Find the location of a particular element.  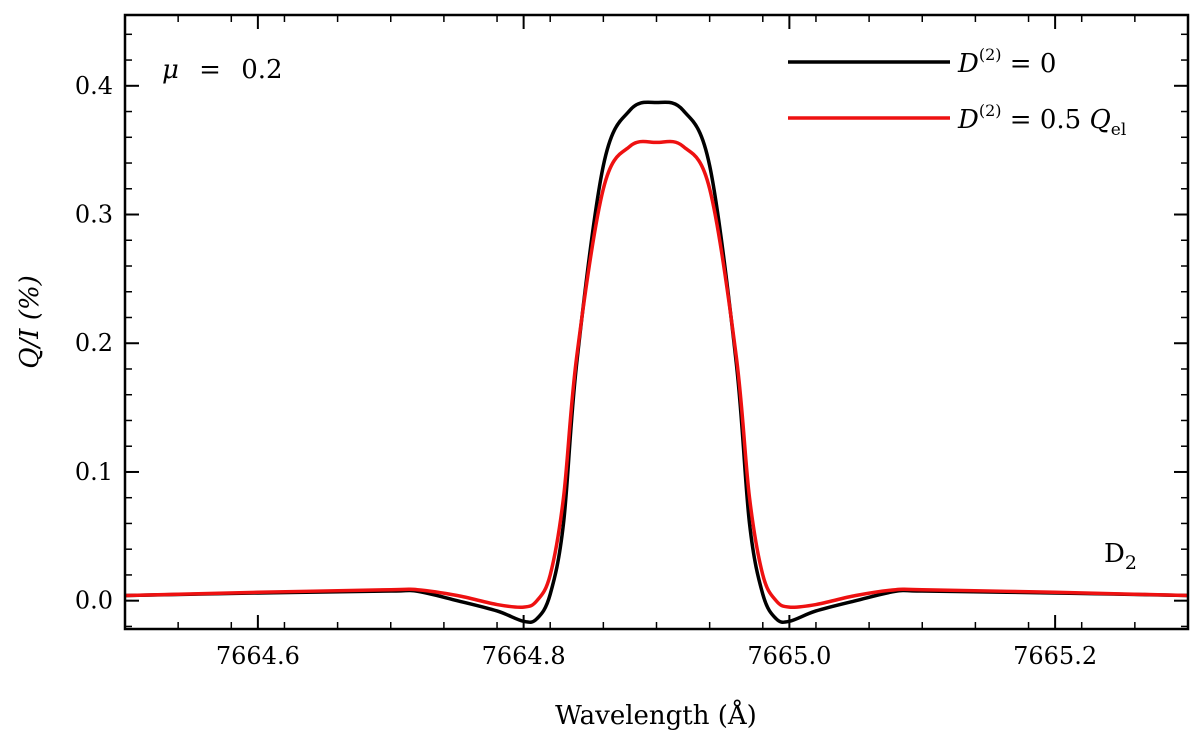

x-axis-label: Wavelength (Å) is located at coordinates (656, 715).